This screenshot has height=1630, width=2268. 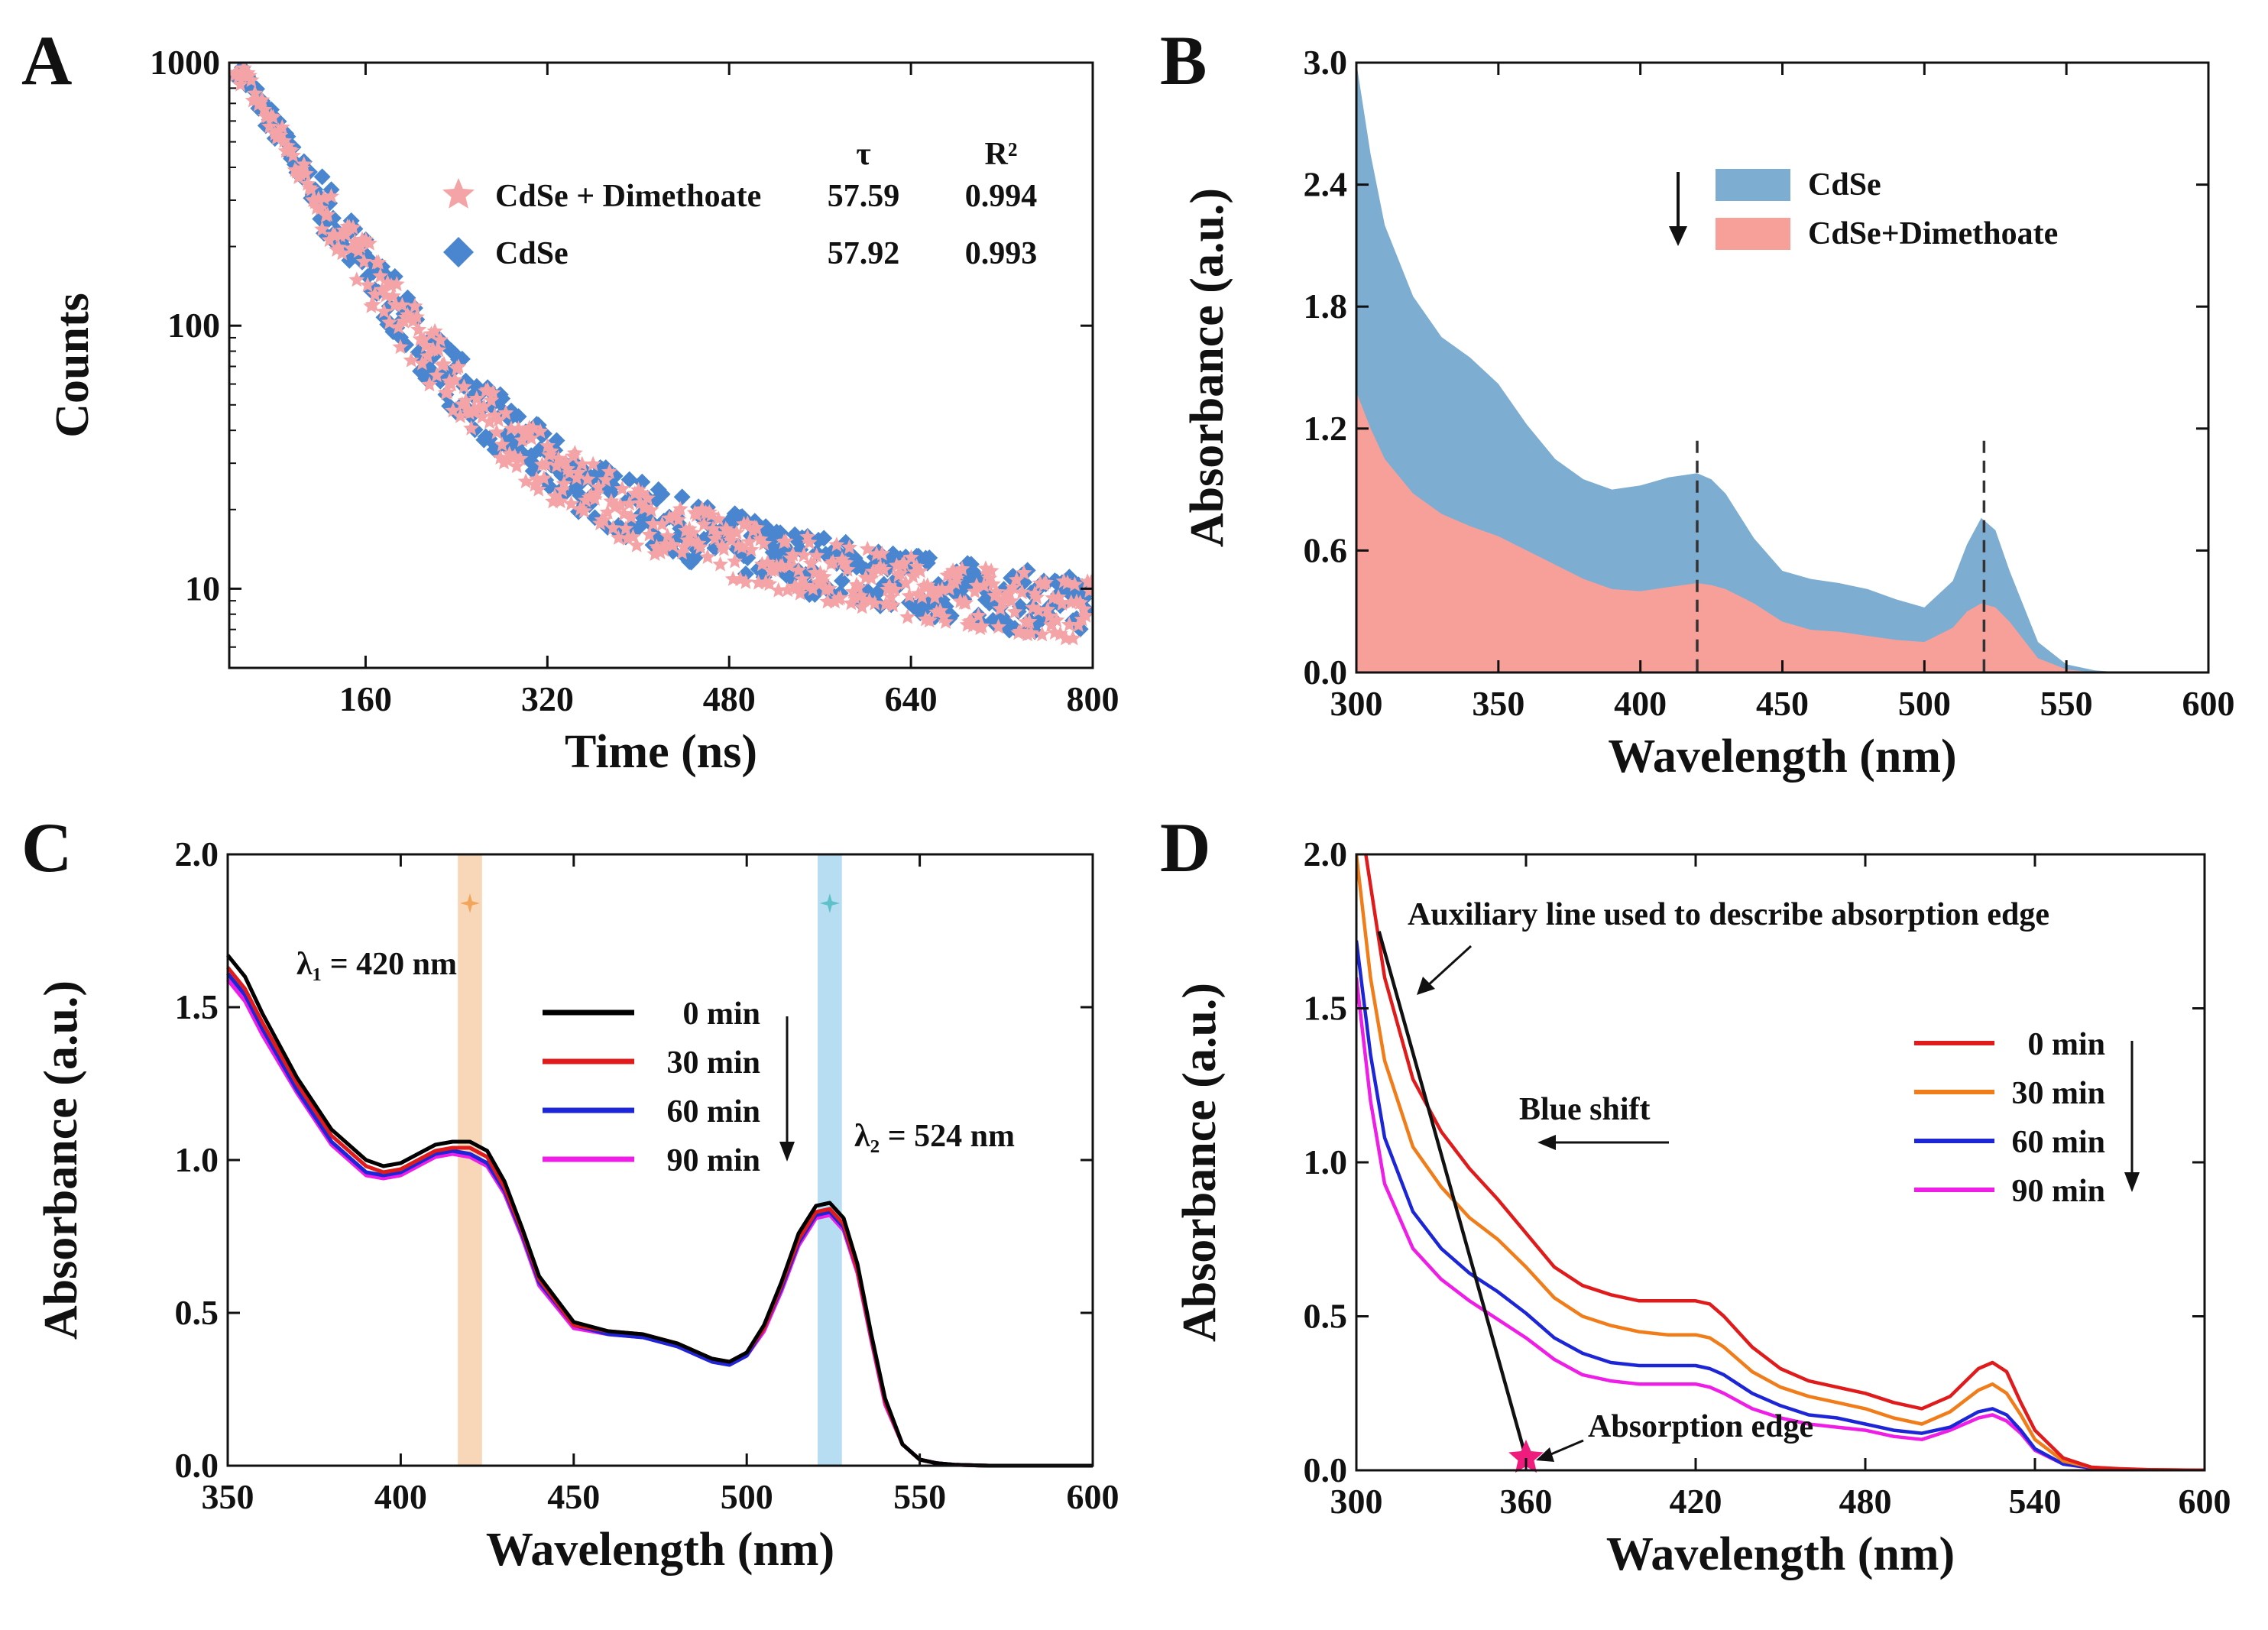 What do you see at coordinates (661, 354) in the screenshot?
I see `decay-points` at bounding box center [661, 354].